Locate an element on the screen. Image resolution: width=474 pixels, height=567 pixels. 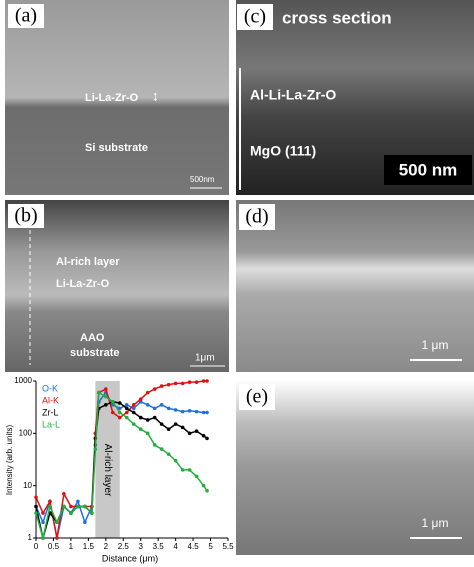
x-tick-label: 5 is located at coordinates (210, 546).